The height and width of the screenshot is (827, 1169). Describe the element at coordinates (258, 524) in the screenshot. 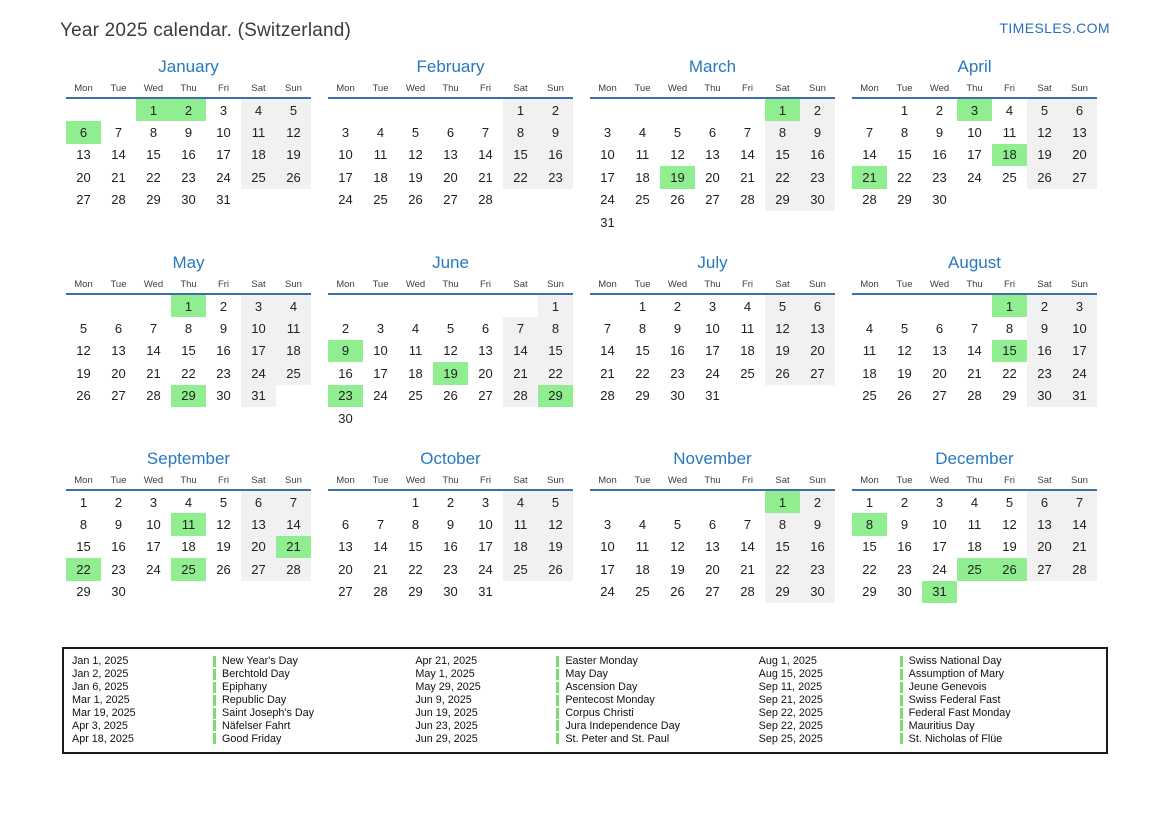

I see `day-cell: 13` at that location.